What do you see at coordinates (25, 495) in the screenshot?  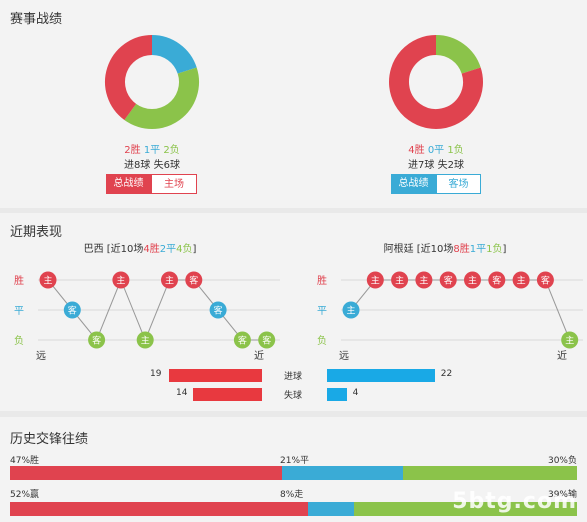 I see `history-row2-left-label: 52%赢` at bounding box center [25, 495].